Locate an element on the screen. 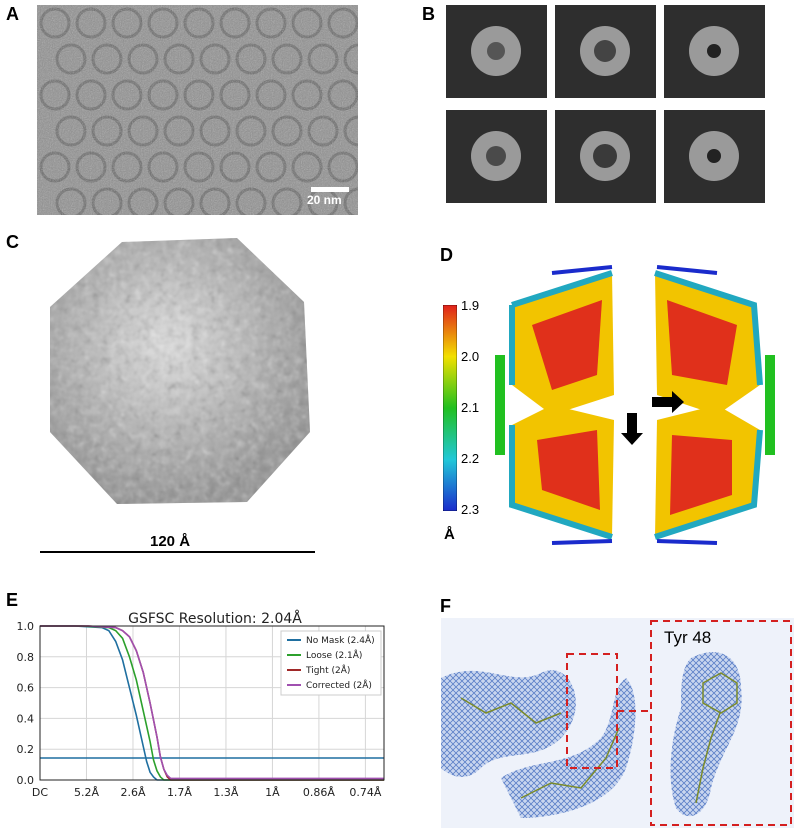 This screenshot has height=837, width=796. colorbar-tick-3: 2.1 is located at coordinates (470, 407).